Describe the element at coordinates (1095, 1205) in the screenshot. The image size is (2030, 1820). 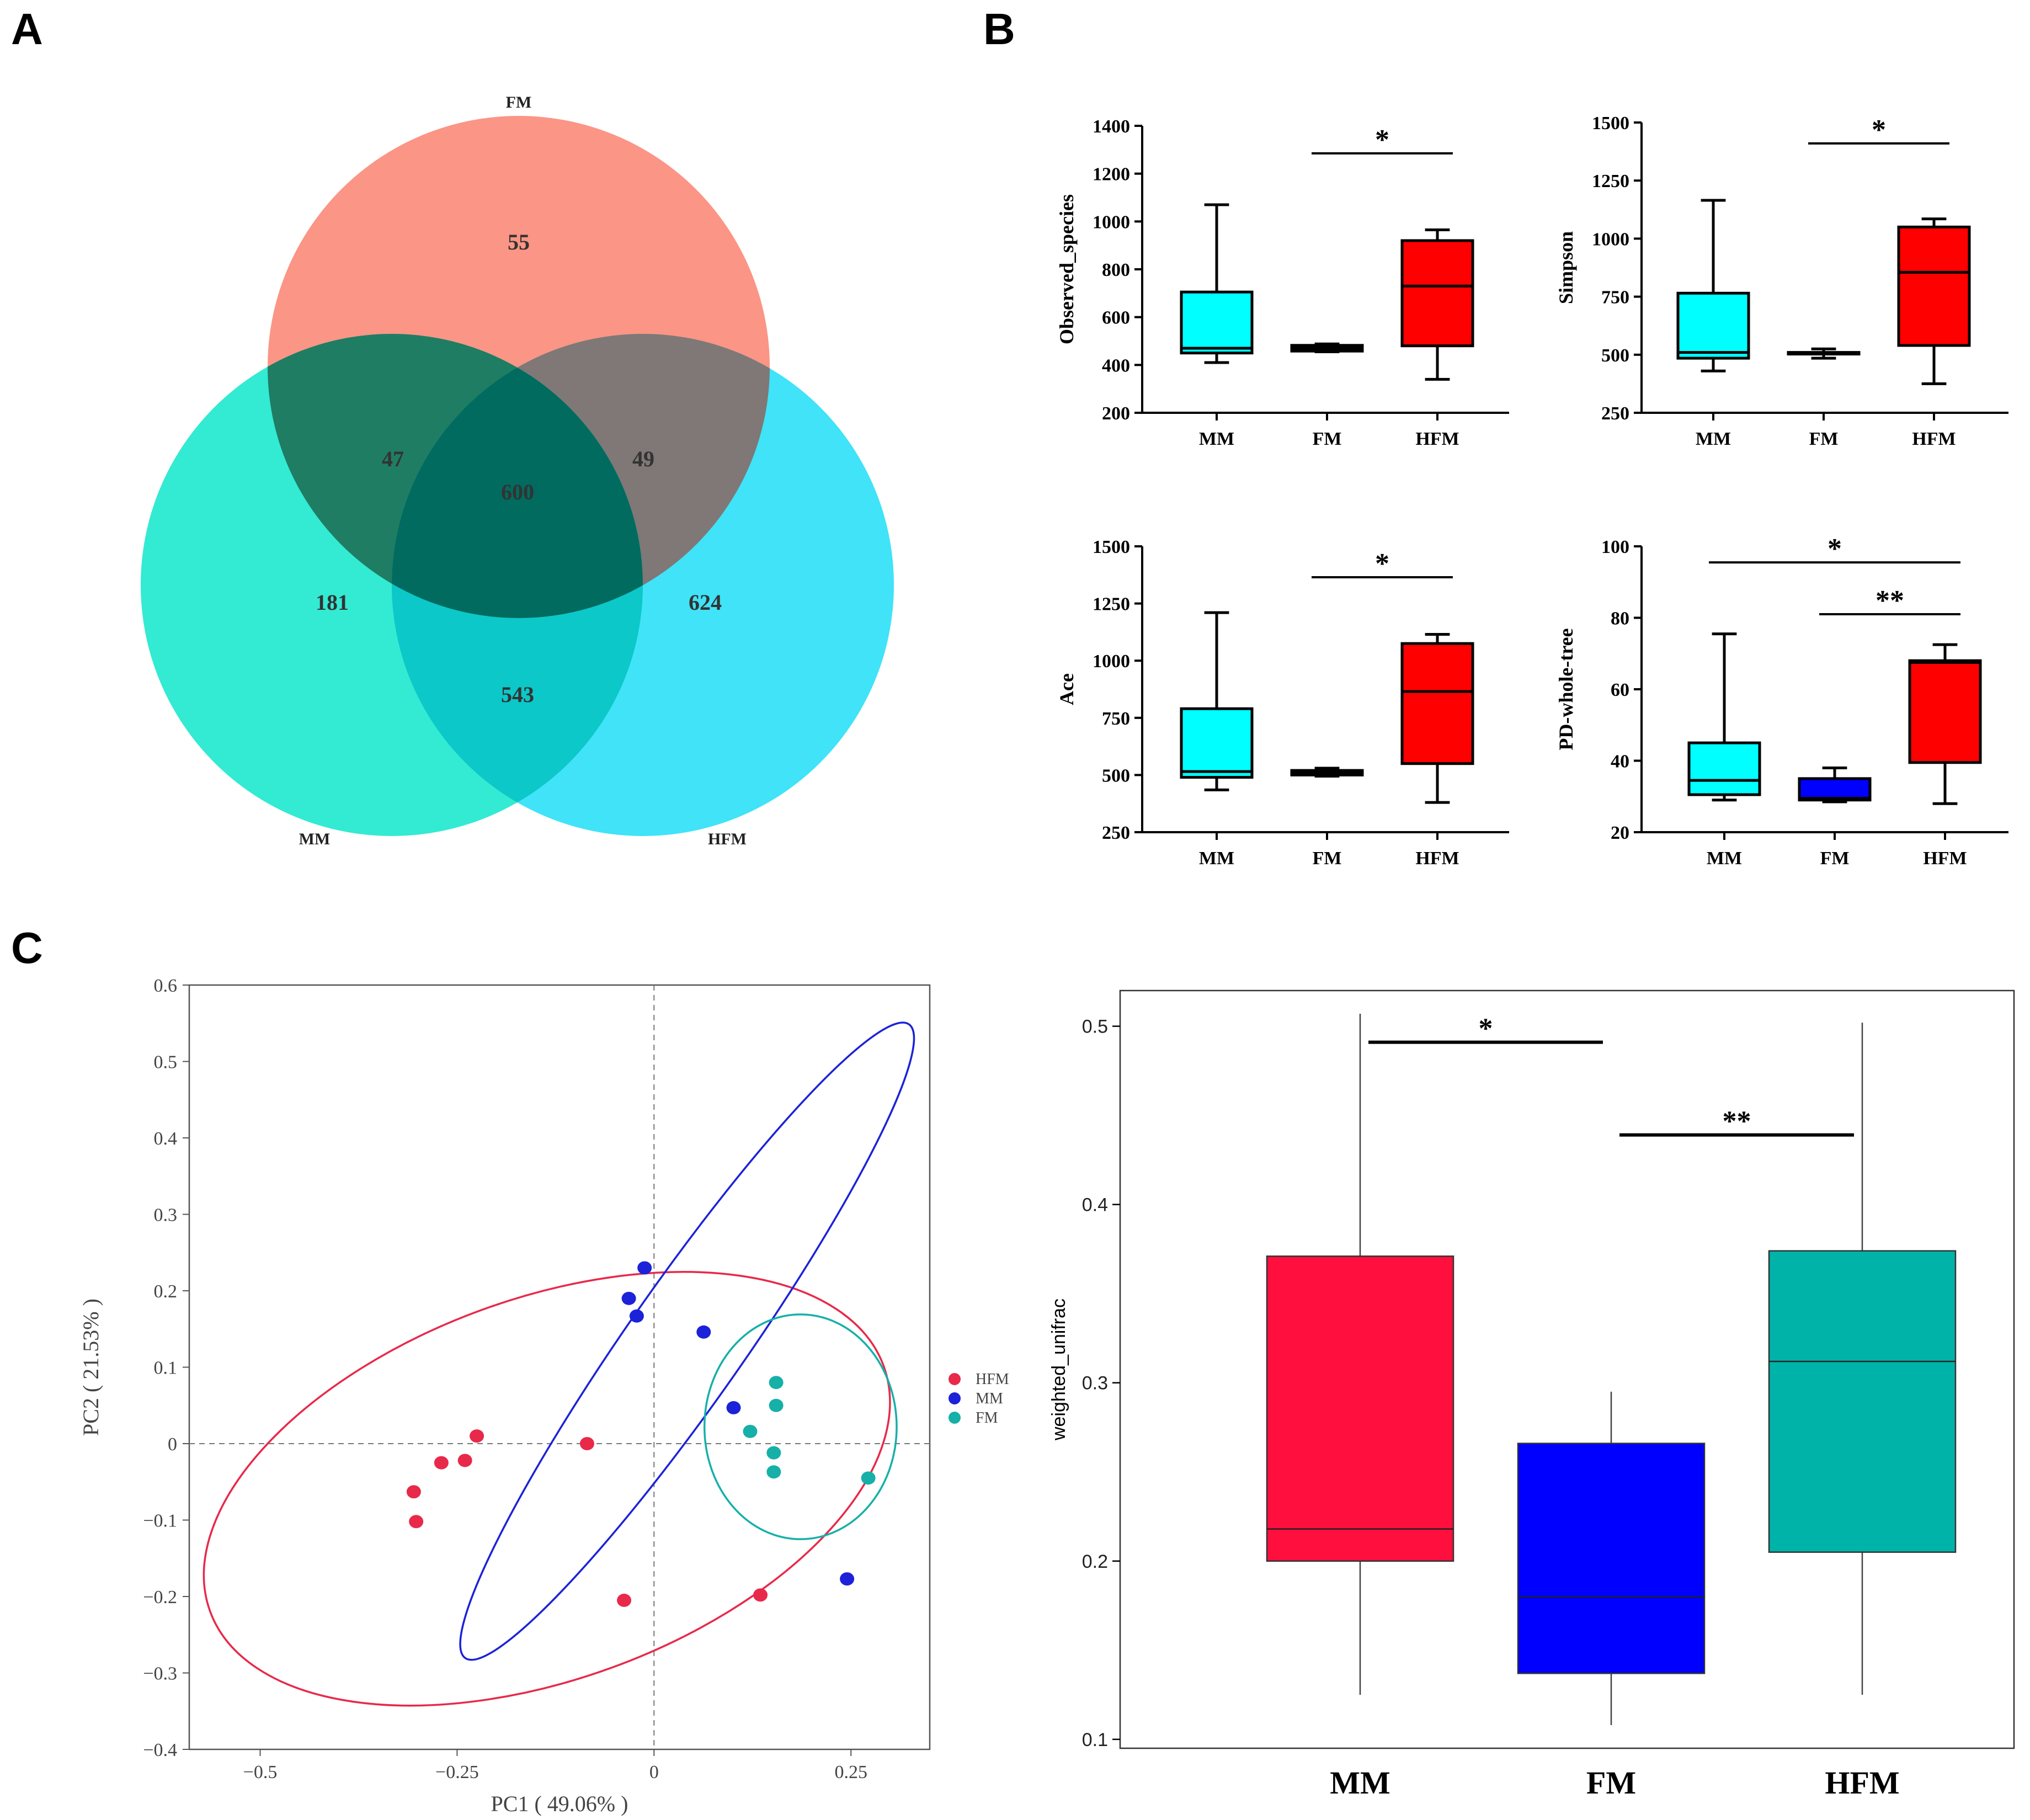
I see `y-tick-label-3: 0.4` at that location.